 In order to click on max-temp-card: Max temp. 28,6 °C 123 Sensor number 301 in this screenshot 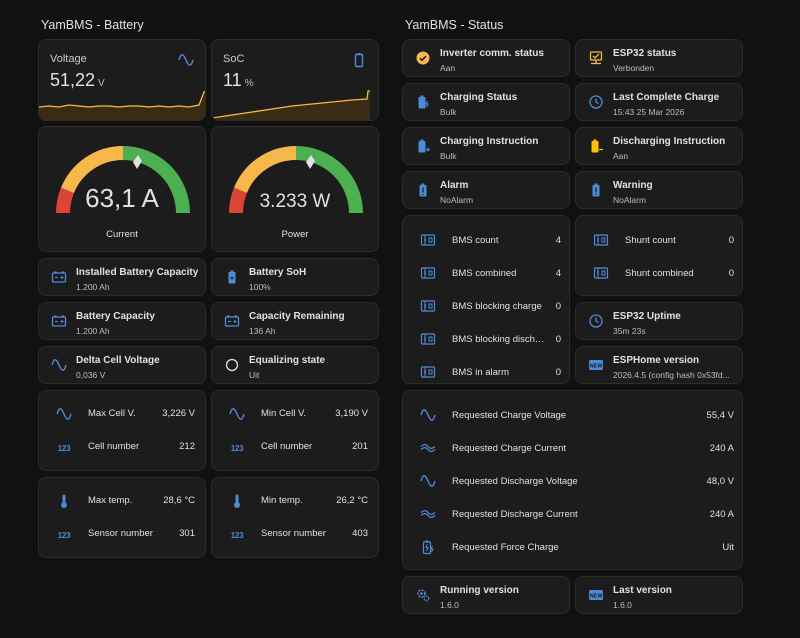, I will do `click(122, 517)`.